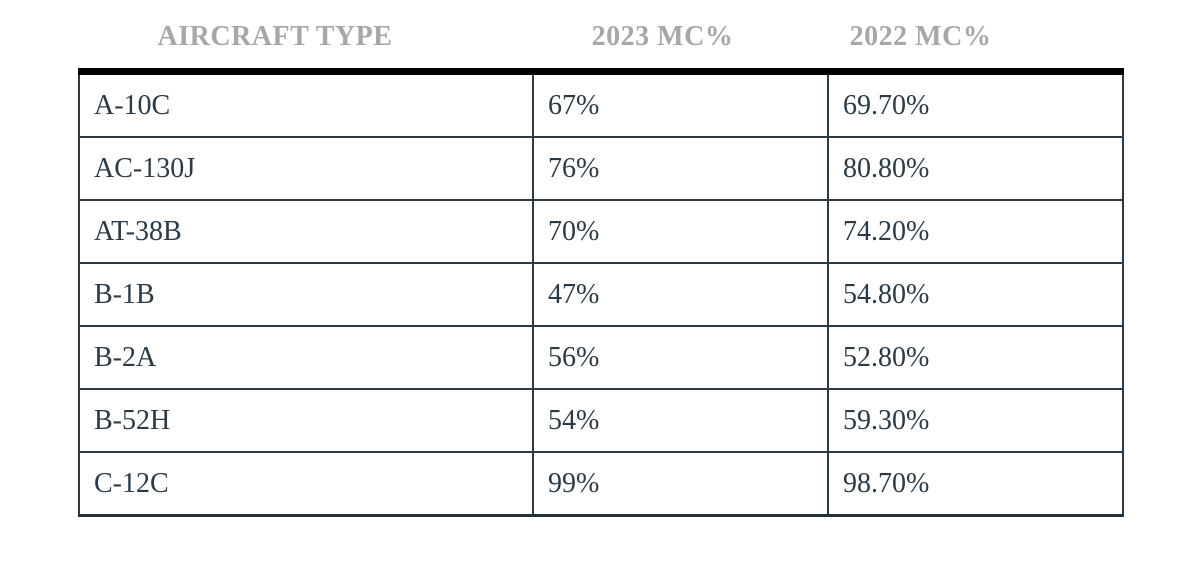 This screenshot has width=1200, height=588. What do you see at coordinates (680, 294) in the screenshot?
I see `mc-2023-cell: 47%` at bounding box center [680, 294].